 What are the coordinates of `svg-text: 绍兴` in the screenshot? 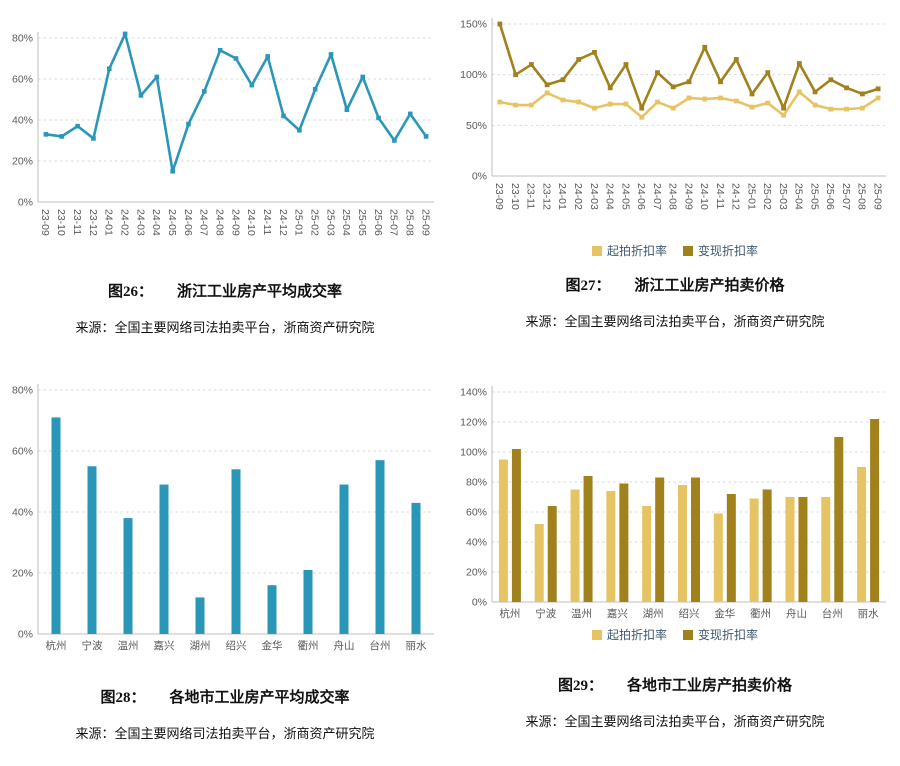 It's located at (236, 645).